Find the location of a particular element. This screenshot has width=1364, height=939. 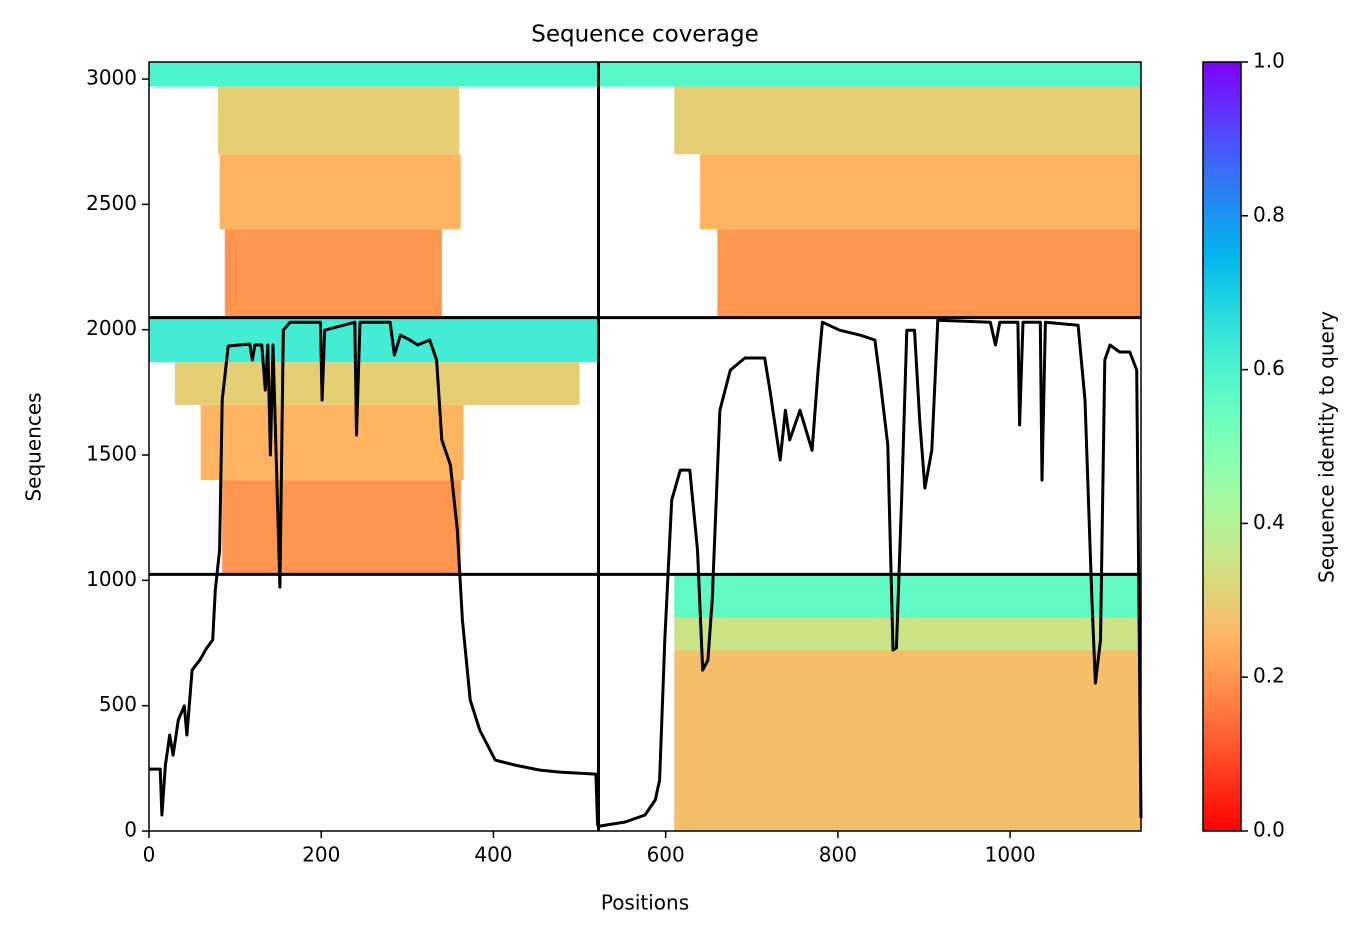

colorbar-tick-label: 0.6 is located at coordinates (1269, 368).